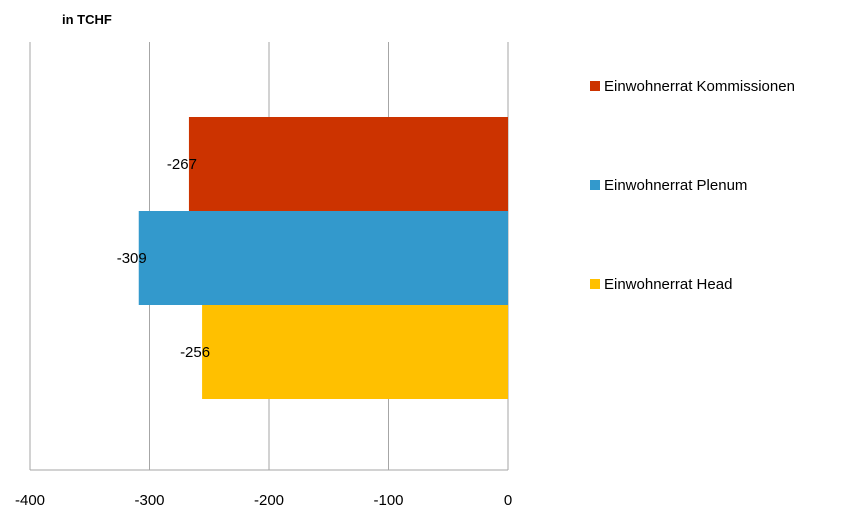 This screenshot has height=514, width=866. What do you see at coordinates (163, 258) in the screenshot?
I see `data-labels: -267 -309 -256` at bounding box center [163, 258].